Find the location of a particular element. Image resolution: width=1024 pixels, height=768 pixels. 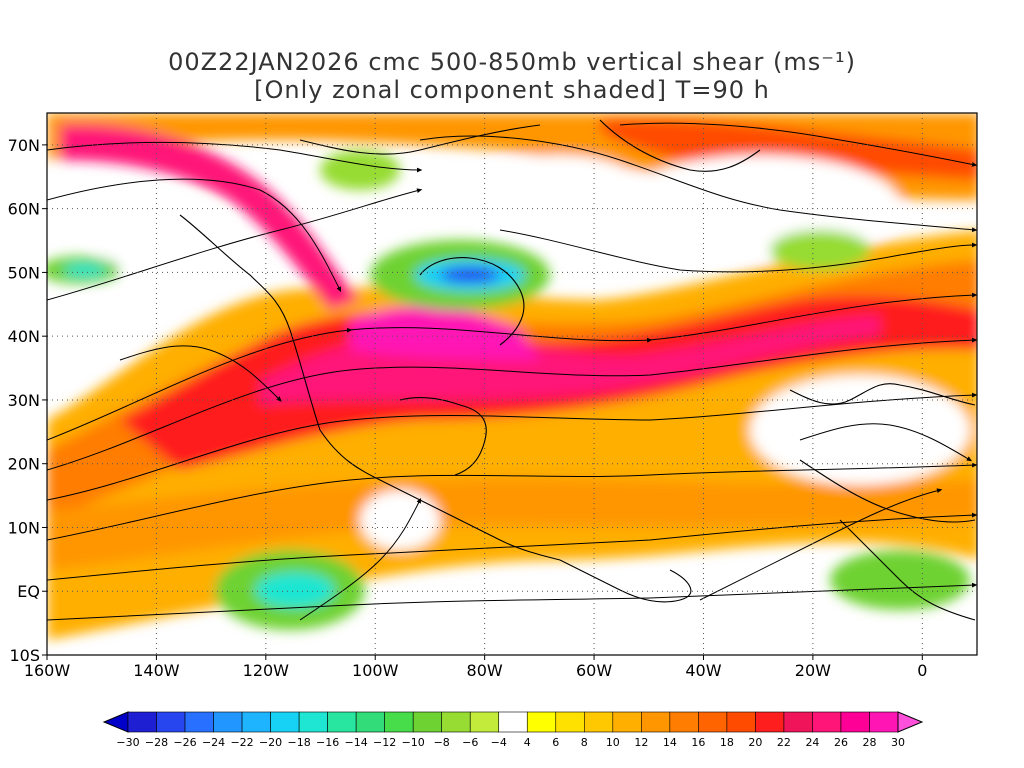

lon-label: 100W is located at coordinates (375, 670).